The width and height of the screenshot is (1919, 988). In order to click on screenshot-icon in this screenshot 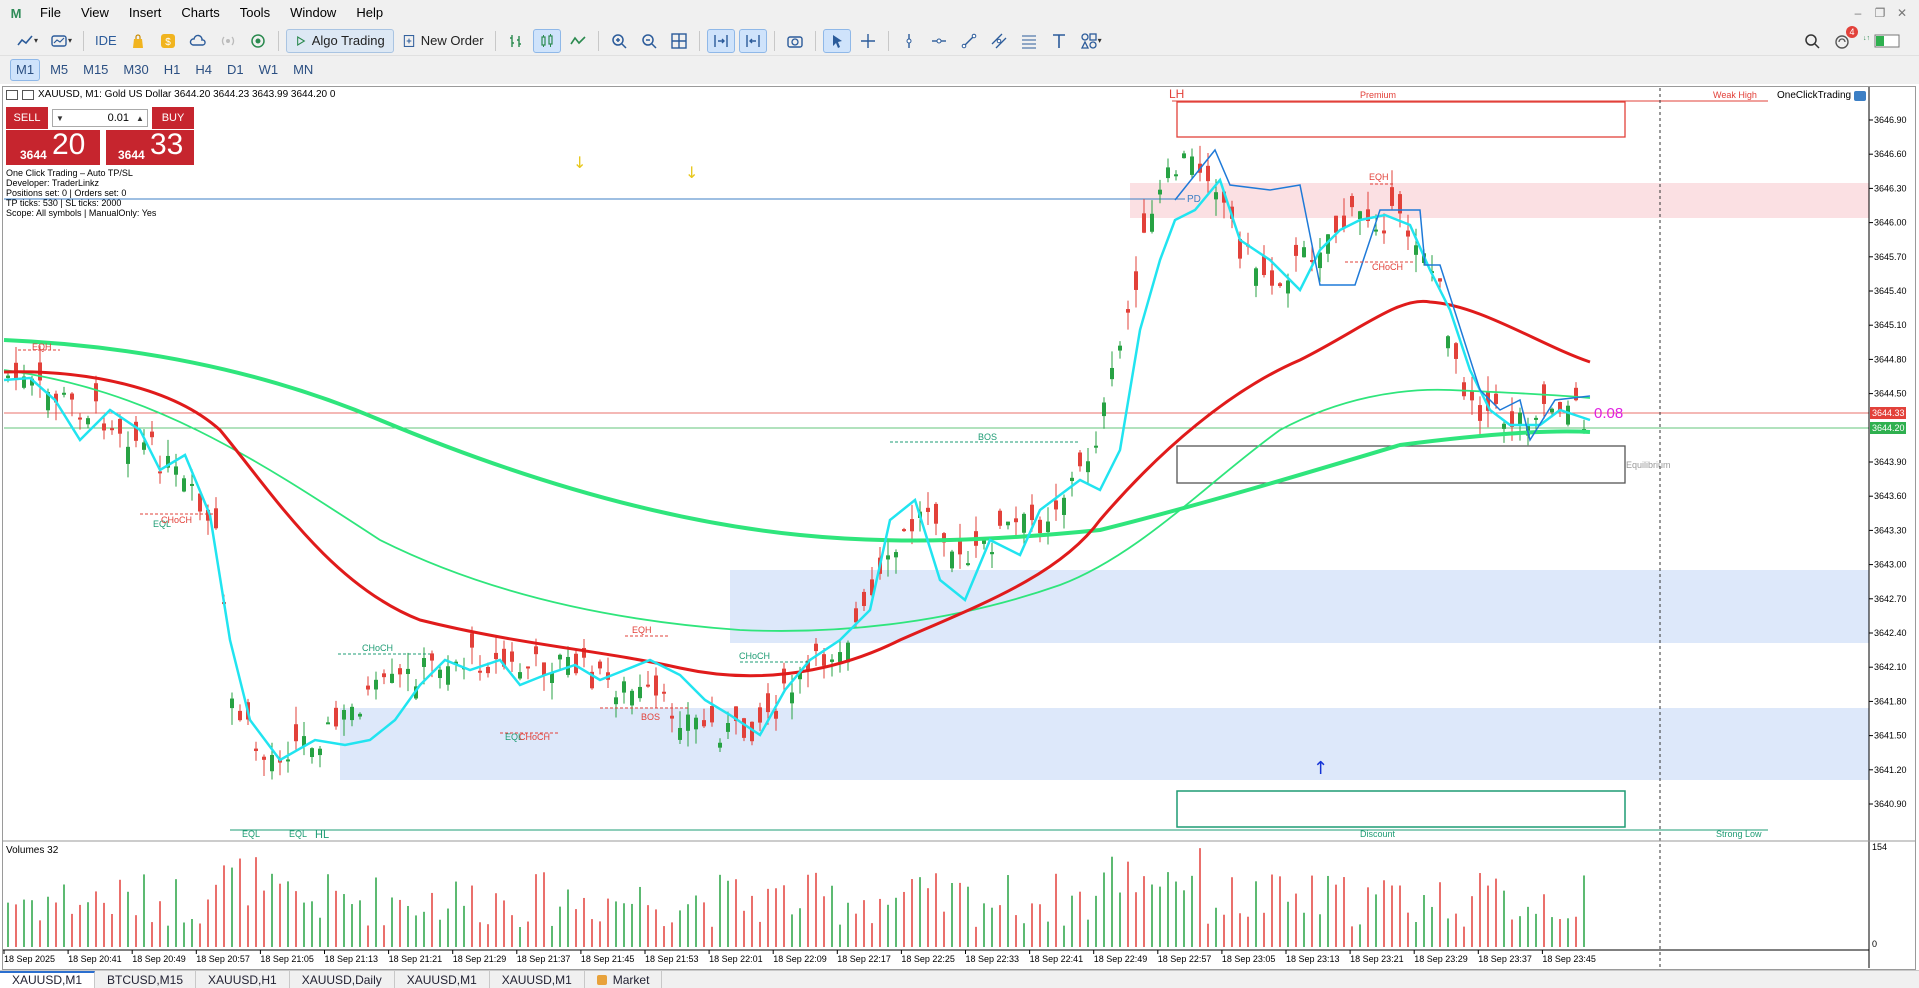, I will do `click(795, 41)`.